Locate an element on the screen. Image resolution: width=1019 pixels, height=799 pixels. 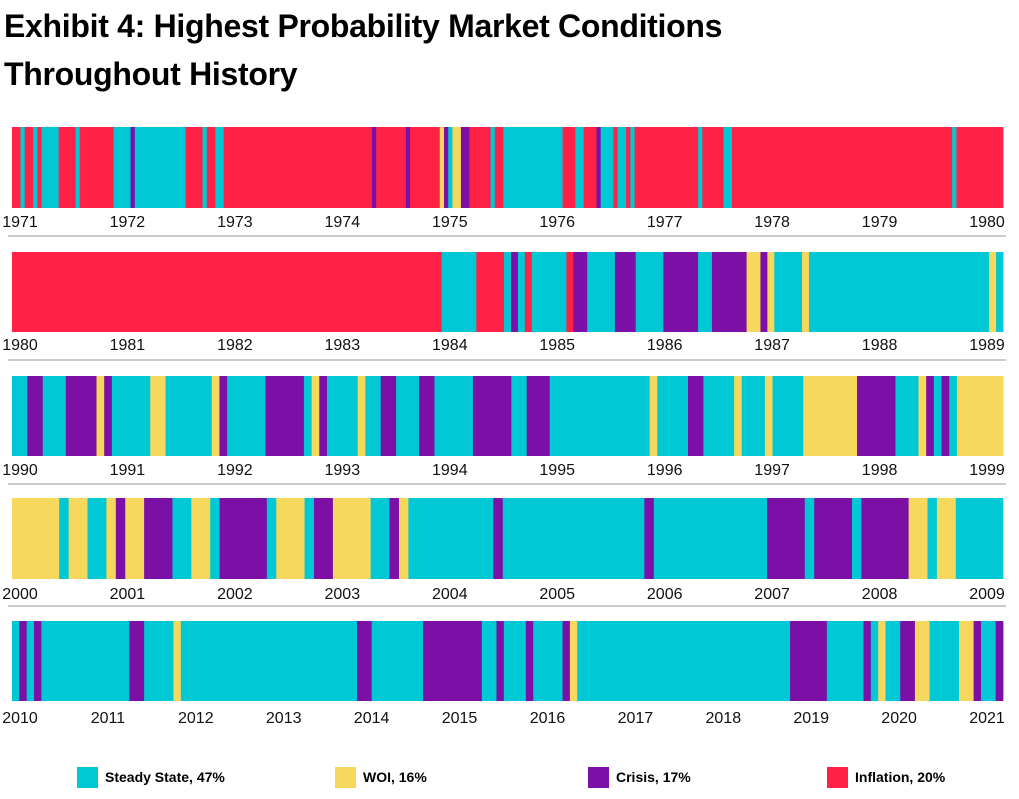
strip-row-3: 1990 1991 1992 1993 1994 1995 1996 1997 1998 1999 is located at coordinates (504, 430).